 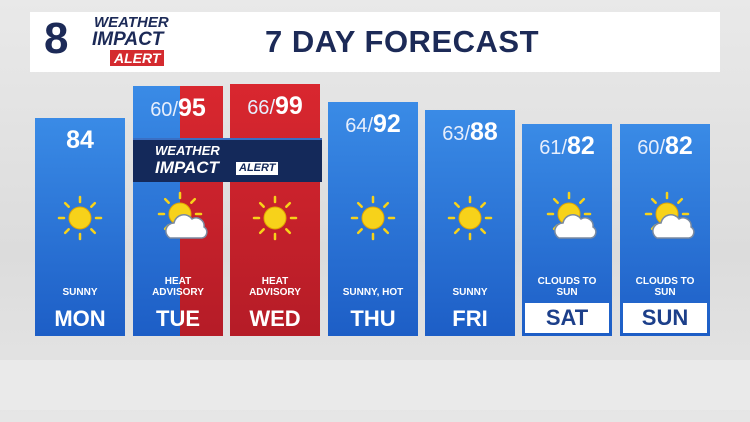 What do you see at coordinates (187, 150) in the screenshot?
I see `banner-text: WEATHER` at bounding box center [187, 150].